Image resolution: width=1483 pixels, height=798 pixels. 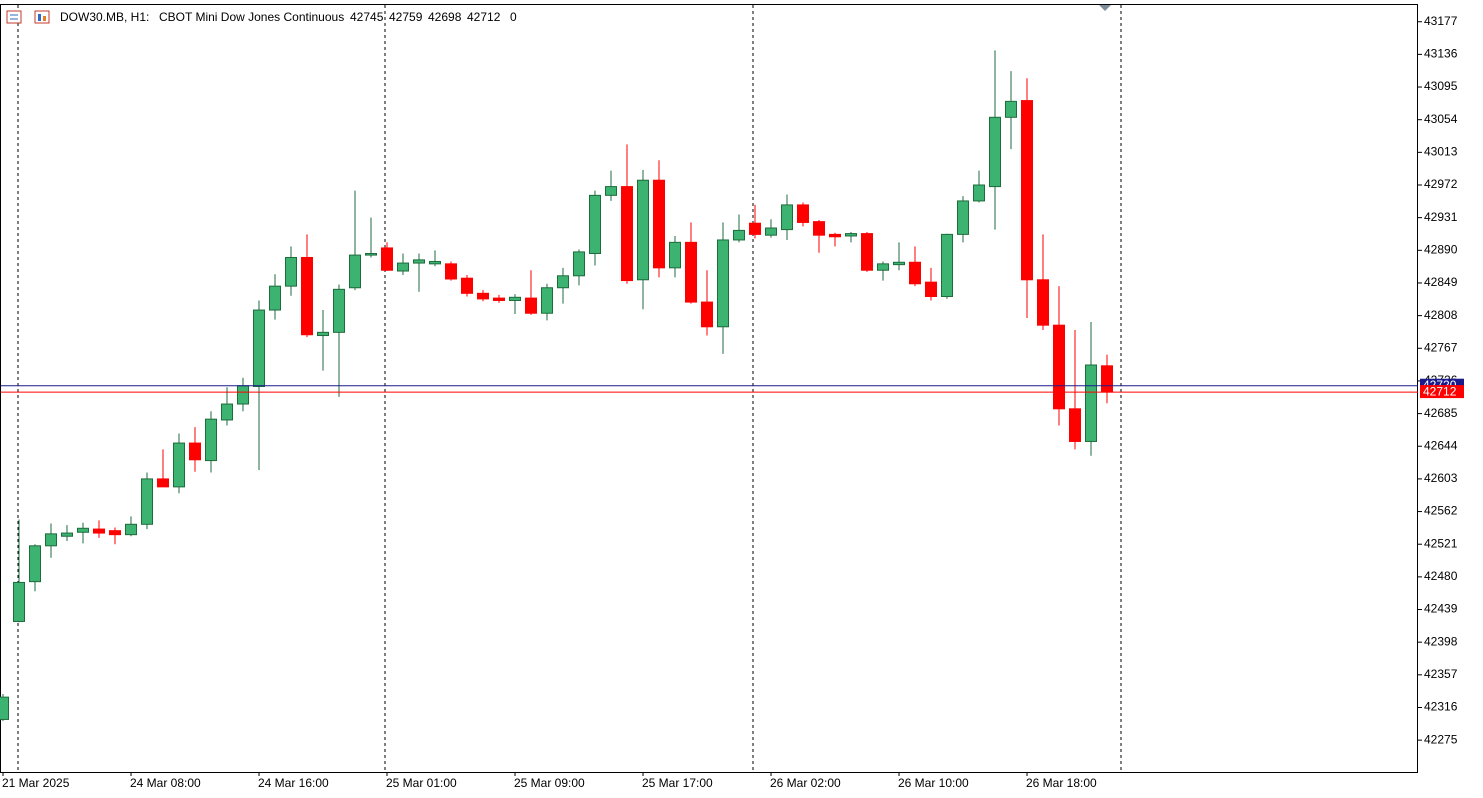 I want to click on x-tick-label: 25 Mar 01:00, so click(x=421, y=783).